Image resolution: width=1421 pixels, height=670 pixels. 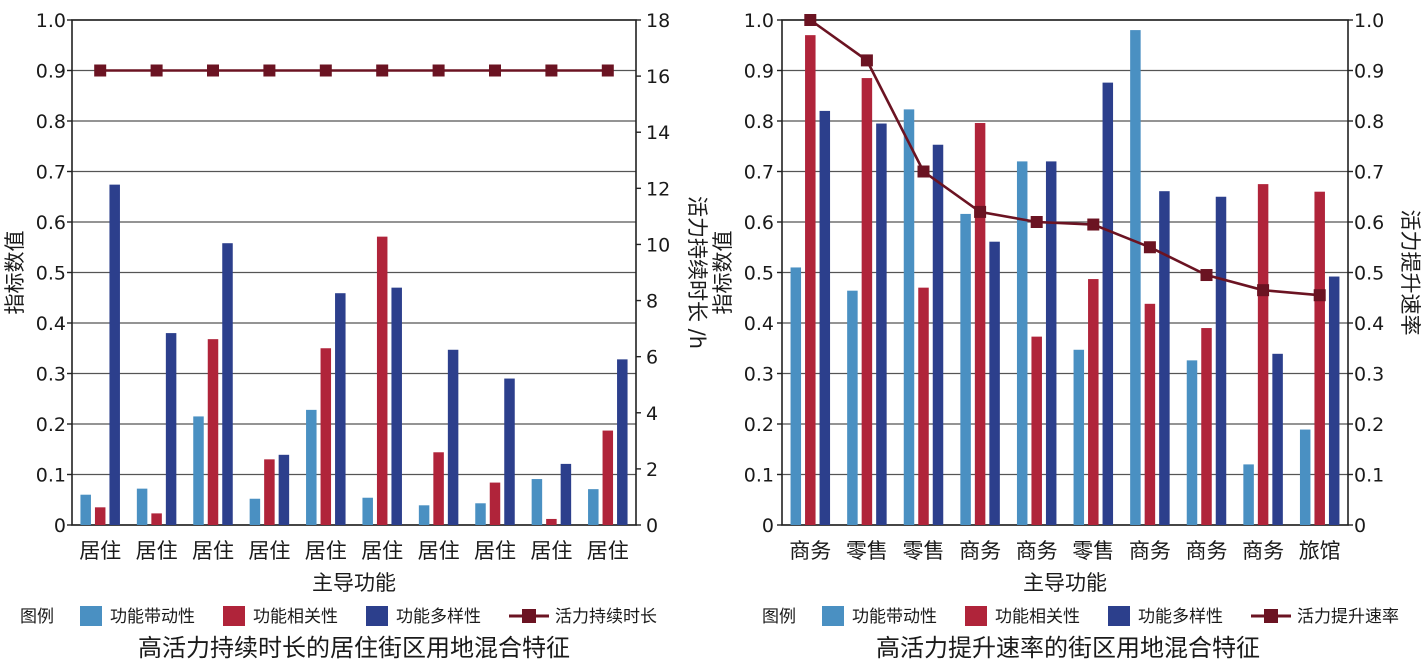 I want to click on legend-swatch-功能相关性, so click(x=976, y=616).